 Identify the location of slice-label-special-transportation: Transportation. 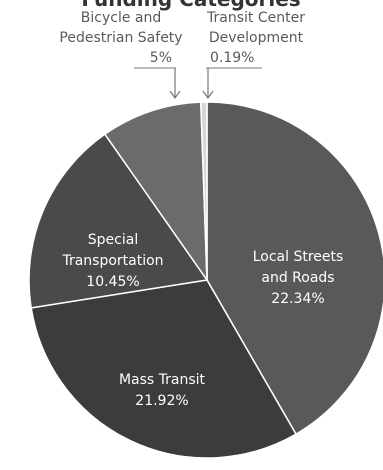
(112, 261).